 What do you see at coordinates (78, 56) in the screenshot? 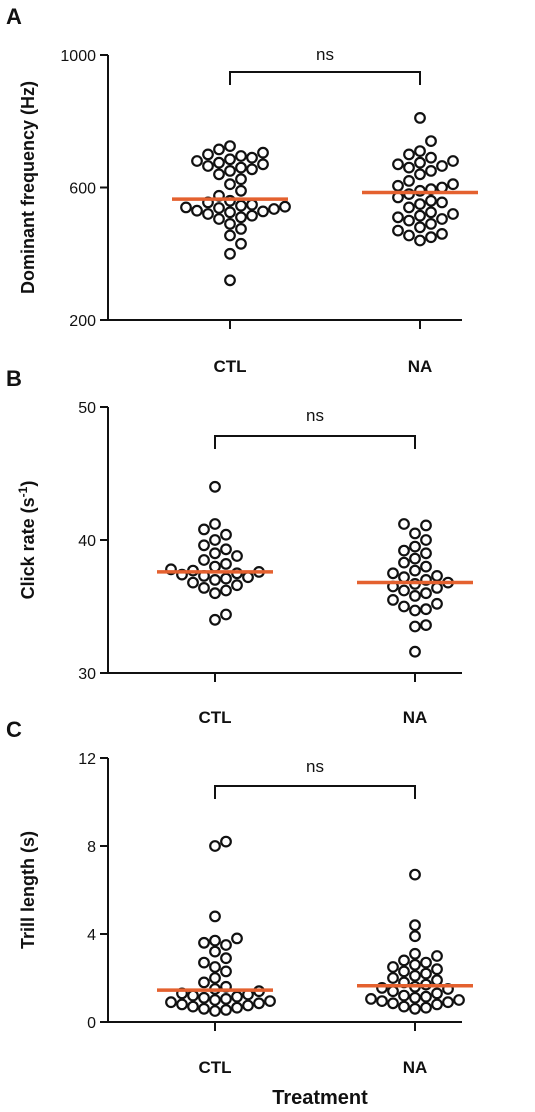
I see `y-tick-label: 1000` at bounding box center [78, 56].